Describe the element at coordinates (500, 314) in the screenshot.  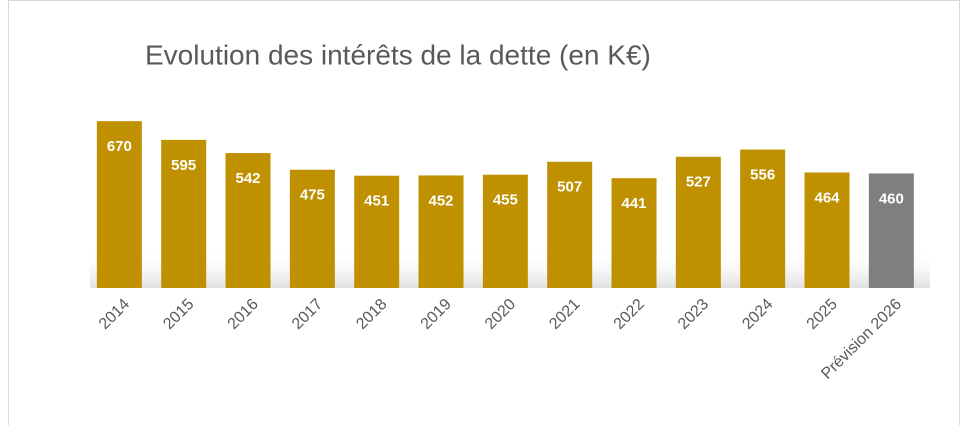
I see `x-tick-label: 2020` at that location.